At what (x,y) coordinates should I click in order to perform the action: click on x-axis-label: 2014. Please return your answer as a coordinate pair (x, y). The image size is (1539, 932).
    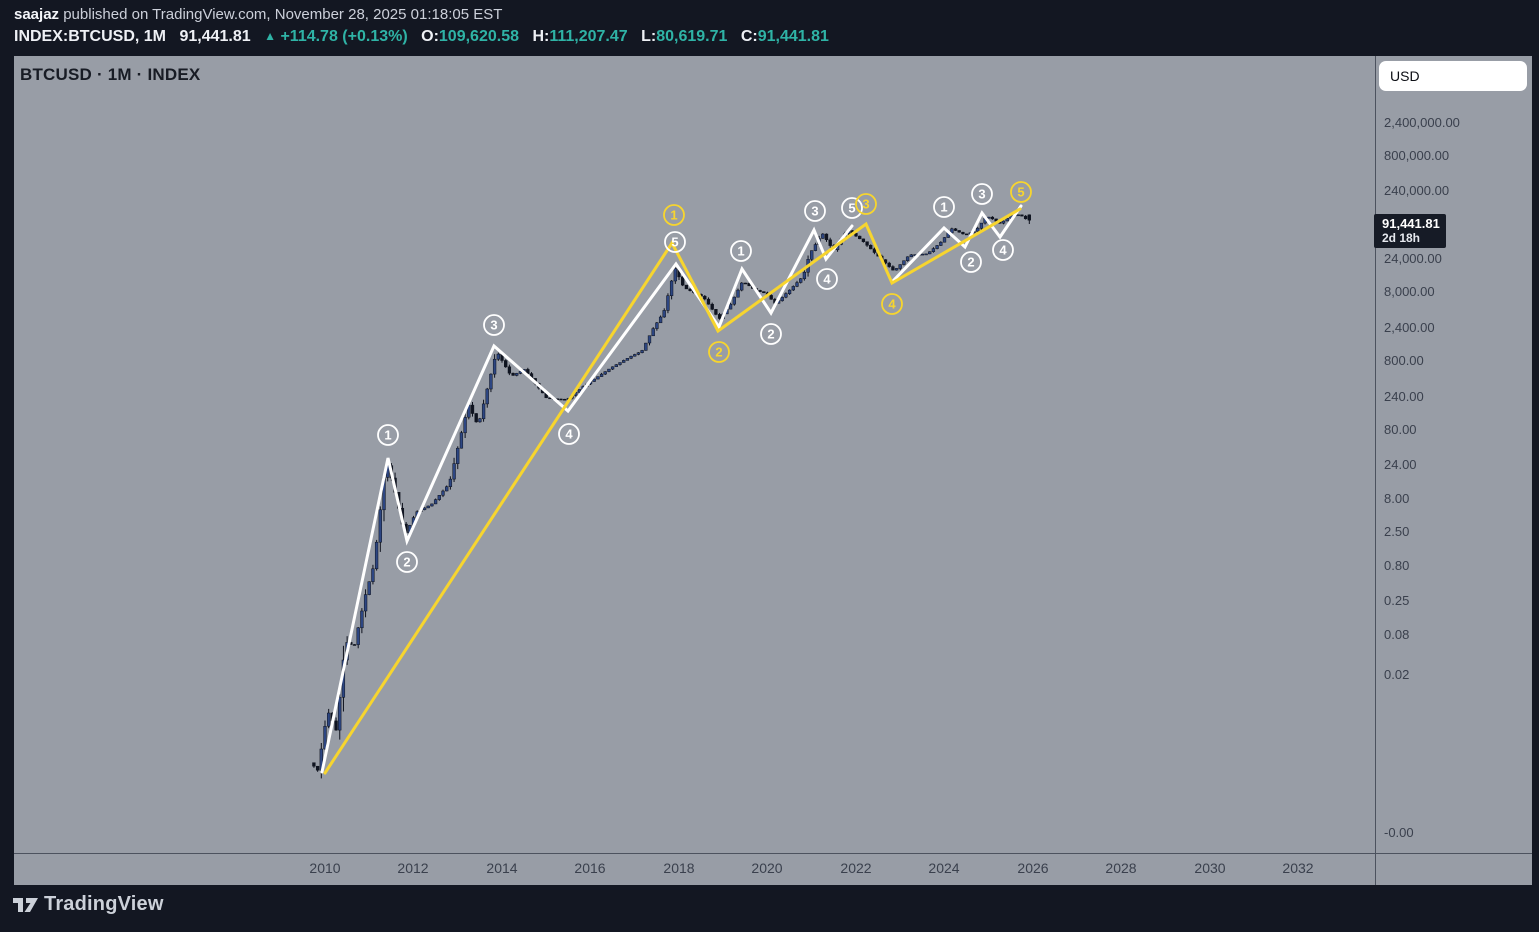
    Looking at the image, I should click on (502, 868).